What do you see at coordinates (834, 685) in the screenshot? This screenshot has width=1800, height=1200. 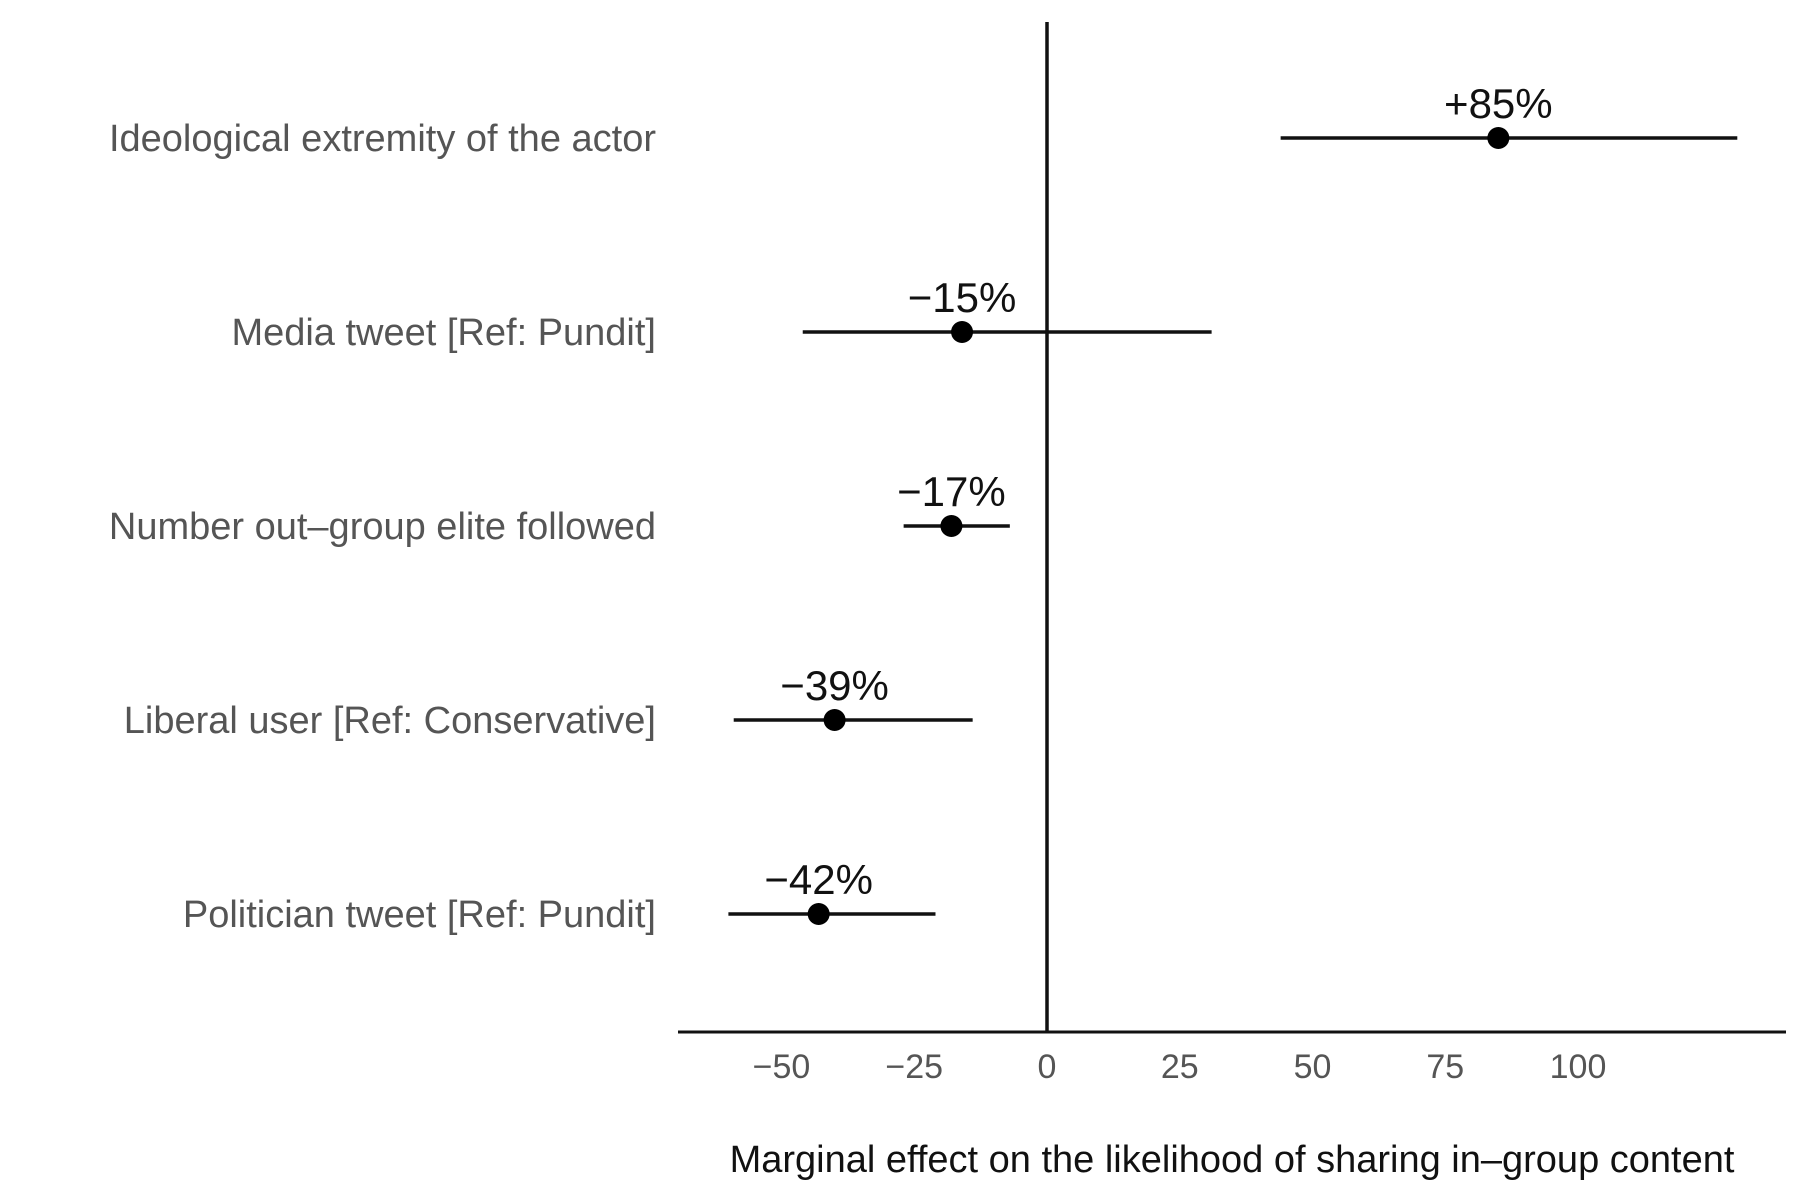 I see `value-label: −39%` at bounding box center [834, 685].